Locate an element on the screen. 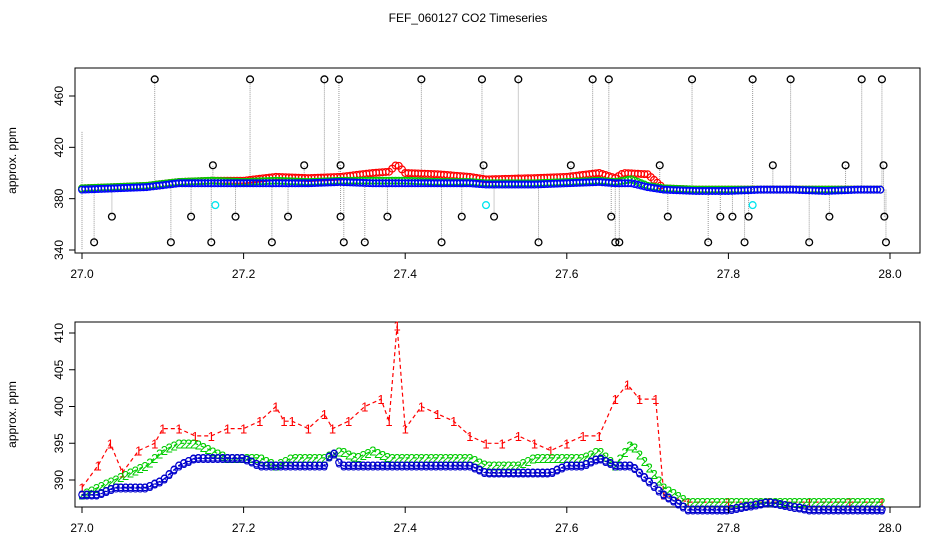 The image size is (936, 540). bottom-y-axis-label: approx. ppm is located at coordinates (12, 414).